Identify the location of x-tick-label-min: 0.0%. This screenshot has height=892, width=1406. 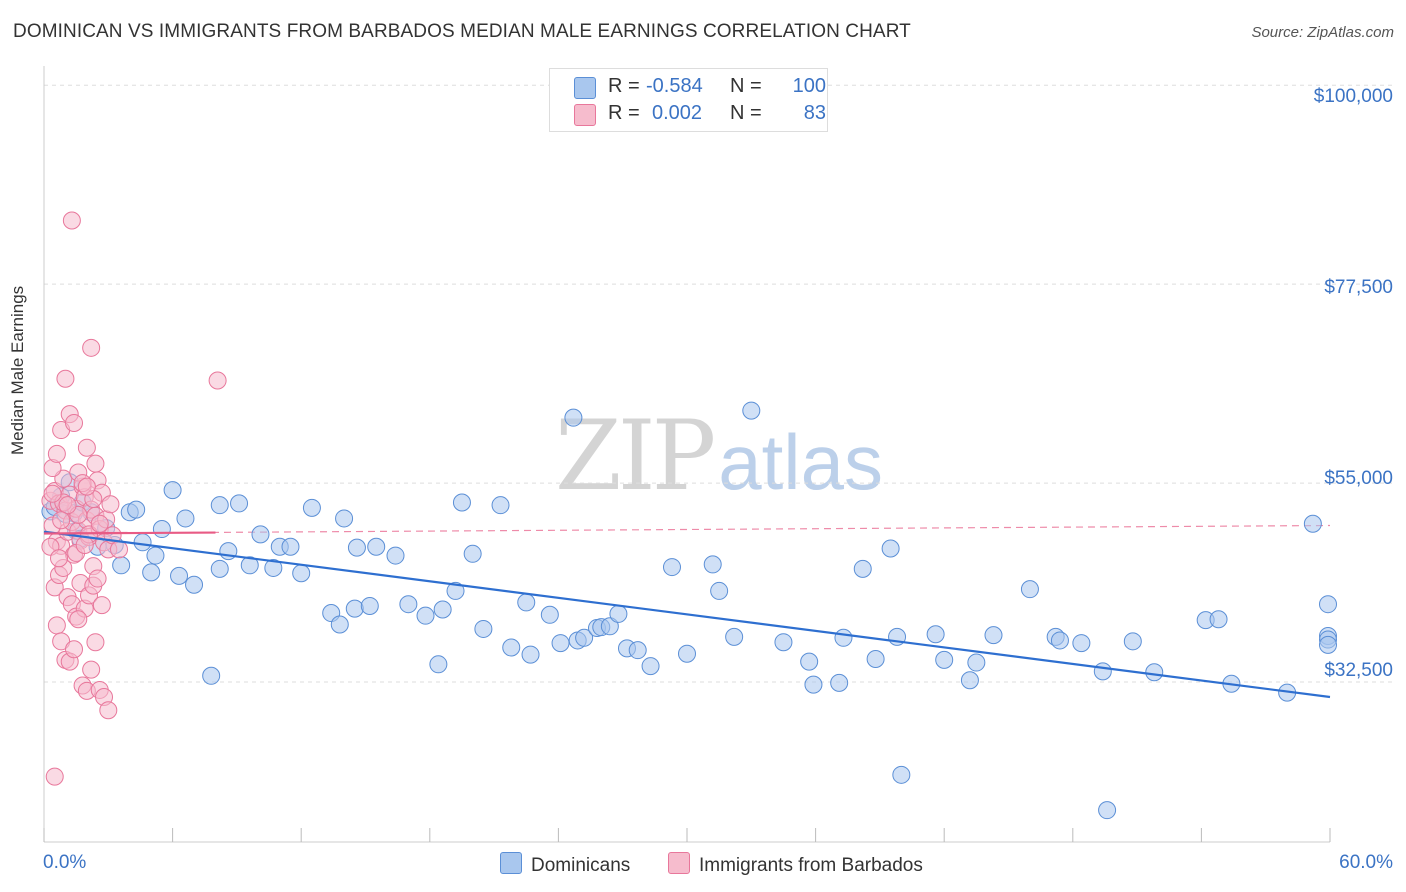
(65, 862).